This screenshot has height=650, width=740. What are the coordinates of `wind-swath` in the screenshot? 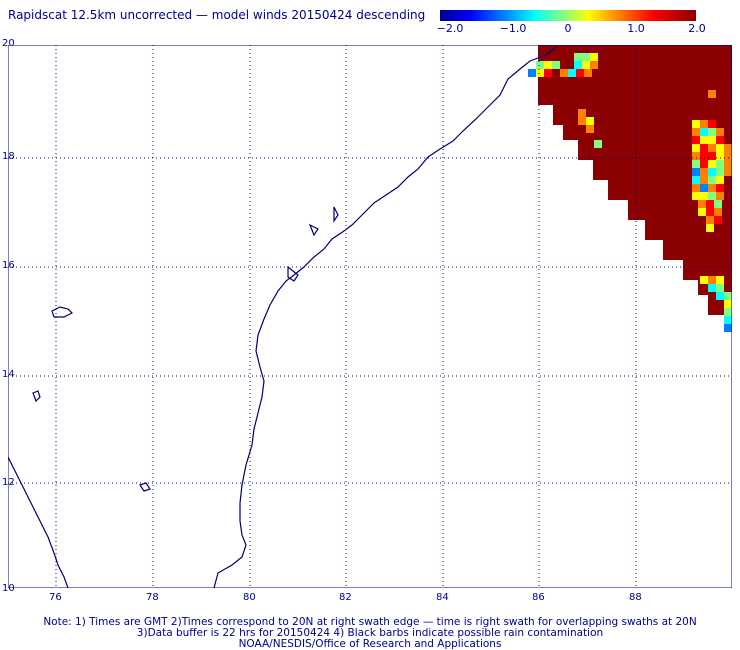 It's located at (630, 188).